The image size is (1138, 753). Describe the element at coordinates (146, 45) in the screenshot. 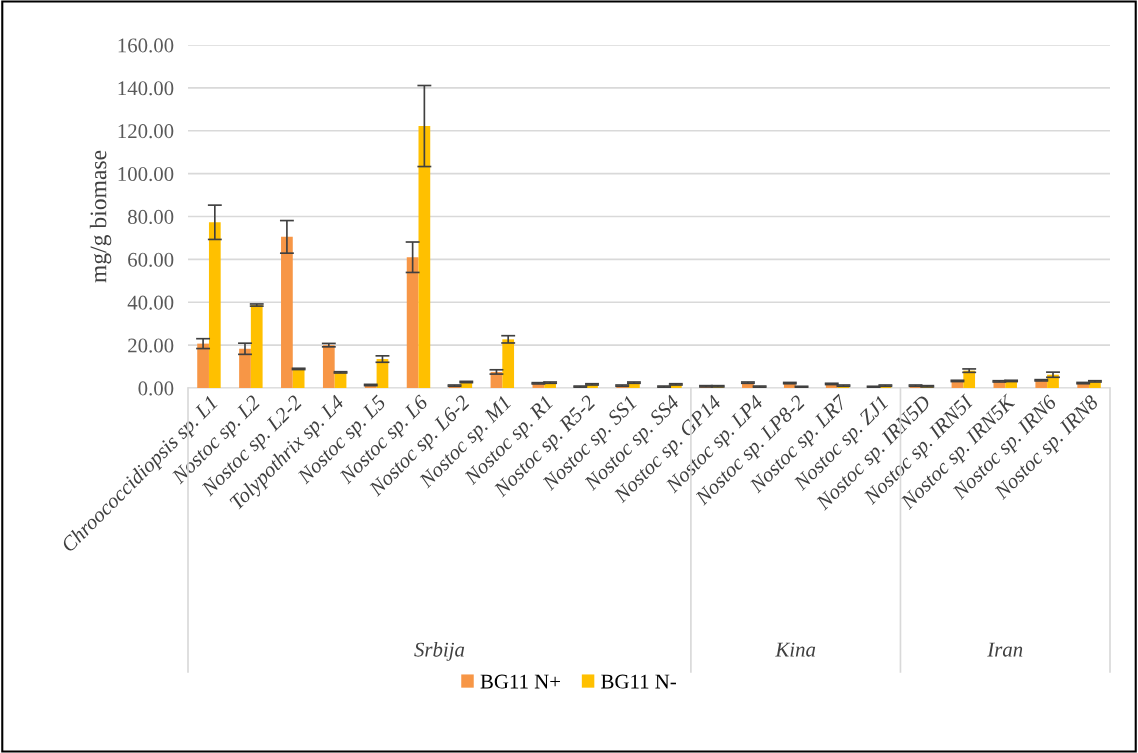

I see `y-tick-label: 160.00` at that location.